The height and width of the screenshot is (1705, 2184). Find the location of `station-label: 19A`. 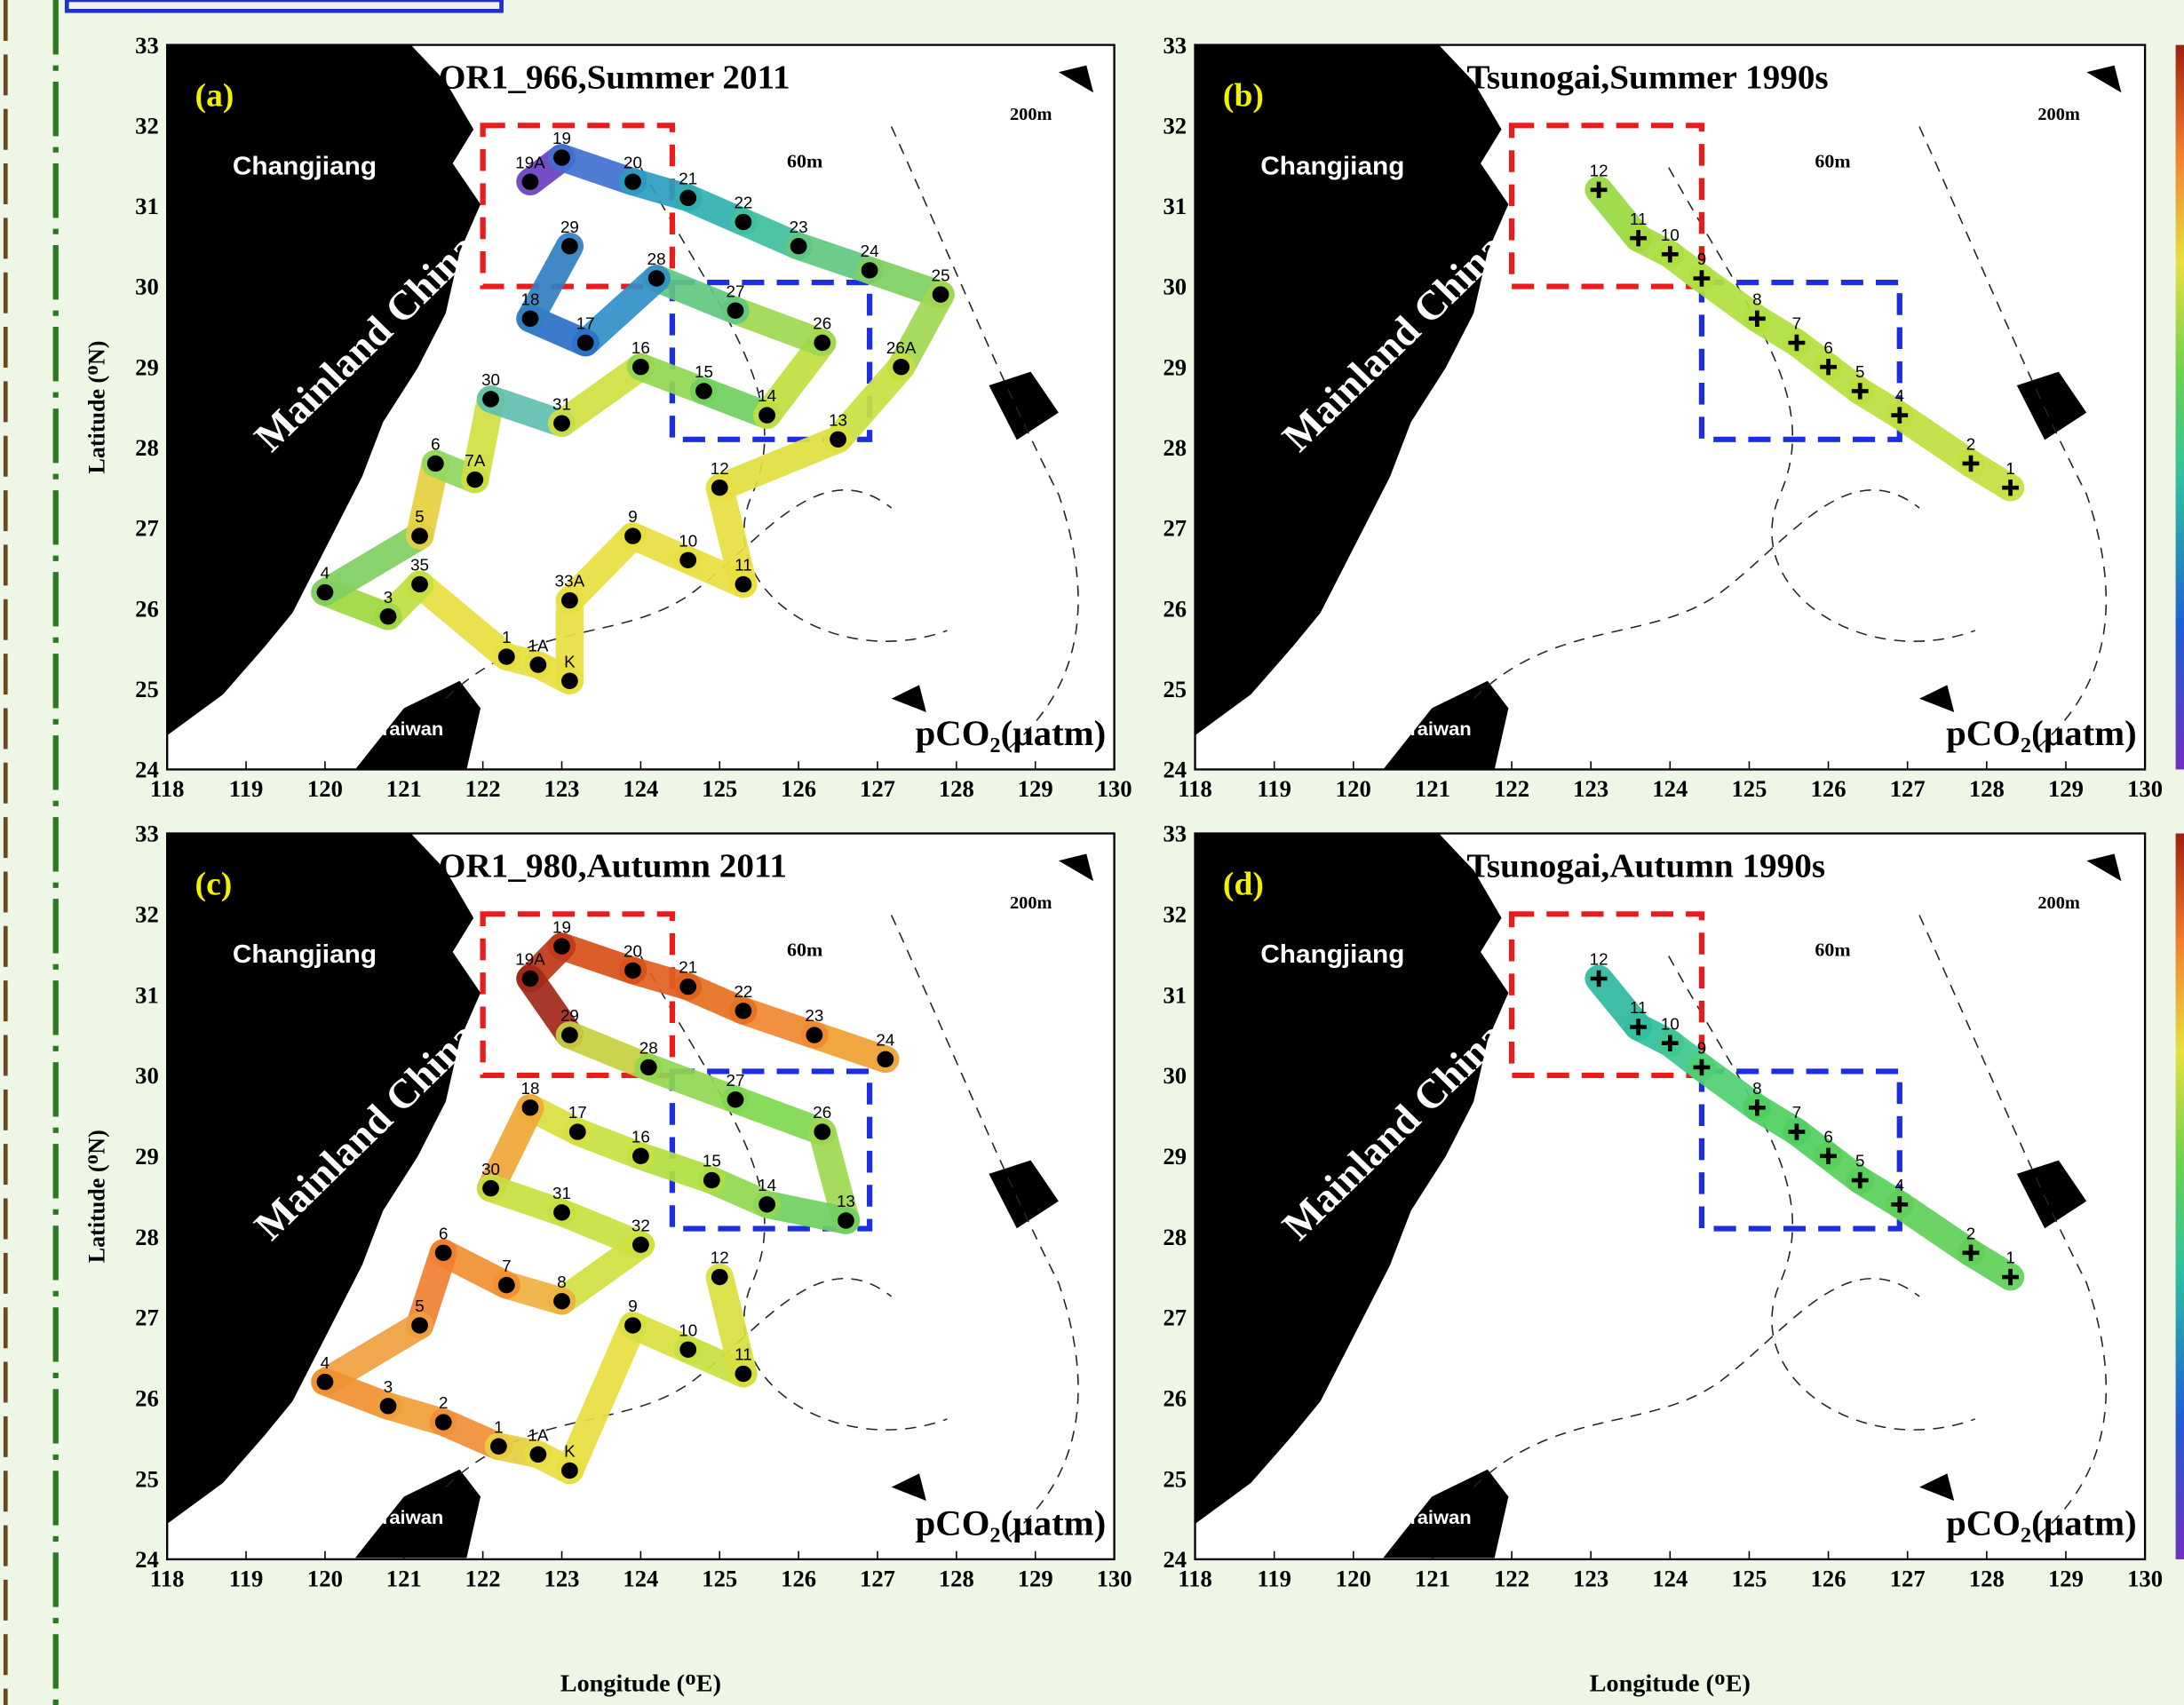

station-label: 19A is located at coordinates (530, 163).